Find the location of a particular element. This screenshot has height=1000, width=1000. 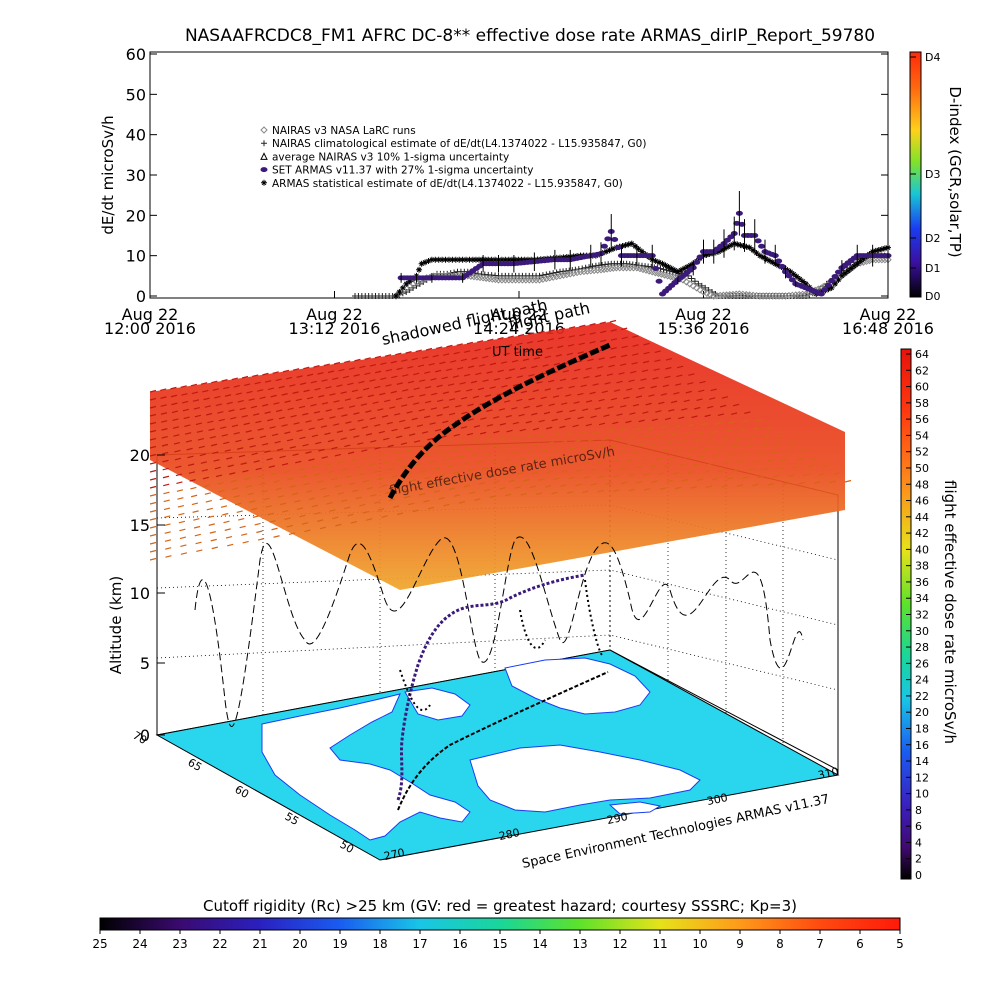

cutoff-rigidity-ticks: 25 24 23 22 21 20 19 18 17 16 15 14 13 12 11 10 9 8 7 6 5 is located at coordinates (498, 940).